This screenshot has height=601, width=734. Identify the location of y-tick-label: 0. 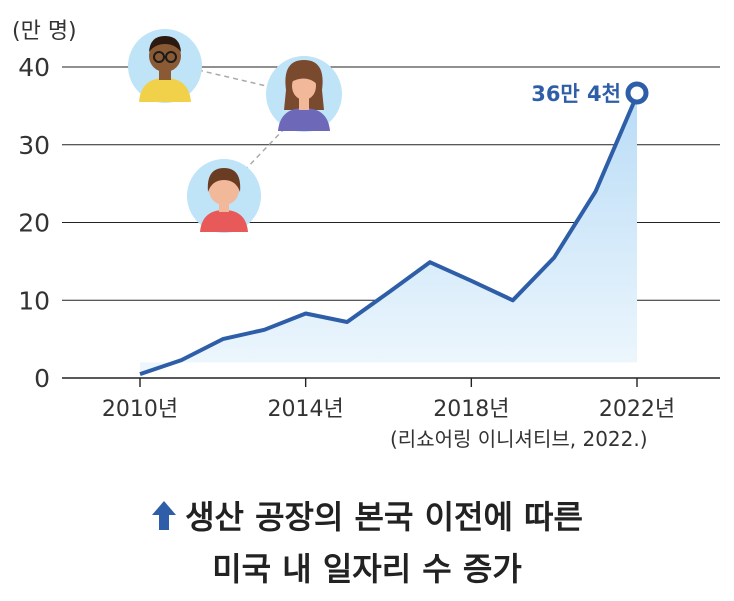
(42, 378).